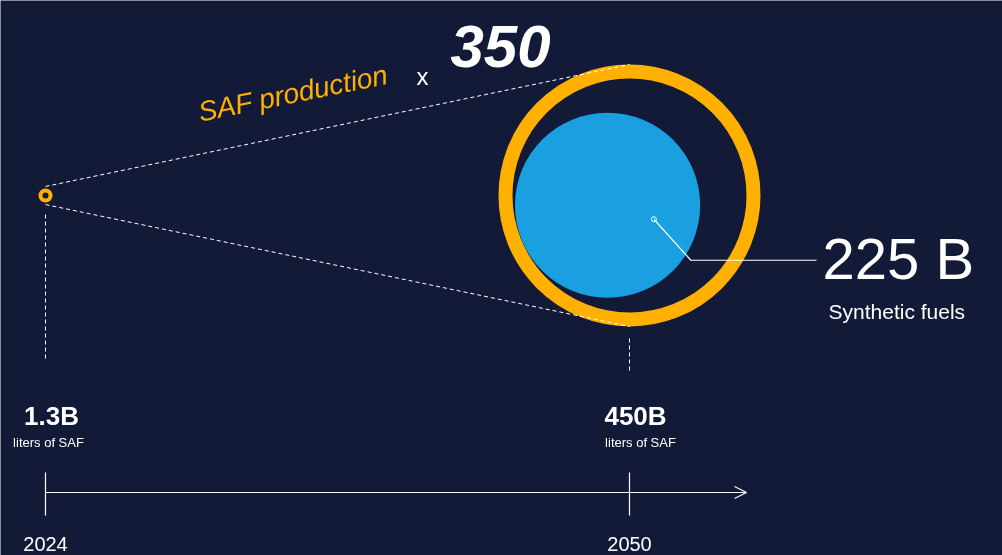 This screenshot has width=1002, height=555. What do you see at coordinates (897, 311) in the screenshot?
I see `text: Synthetic fuels` at bounding box center [897, 311].